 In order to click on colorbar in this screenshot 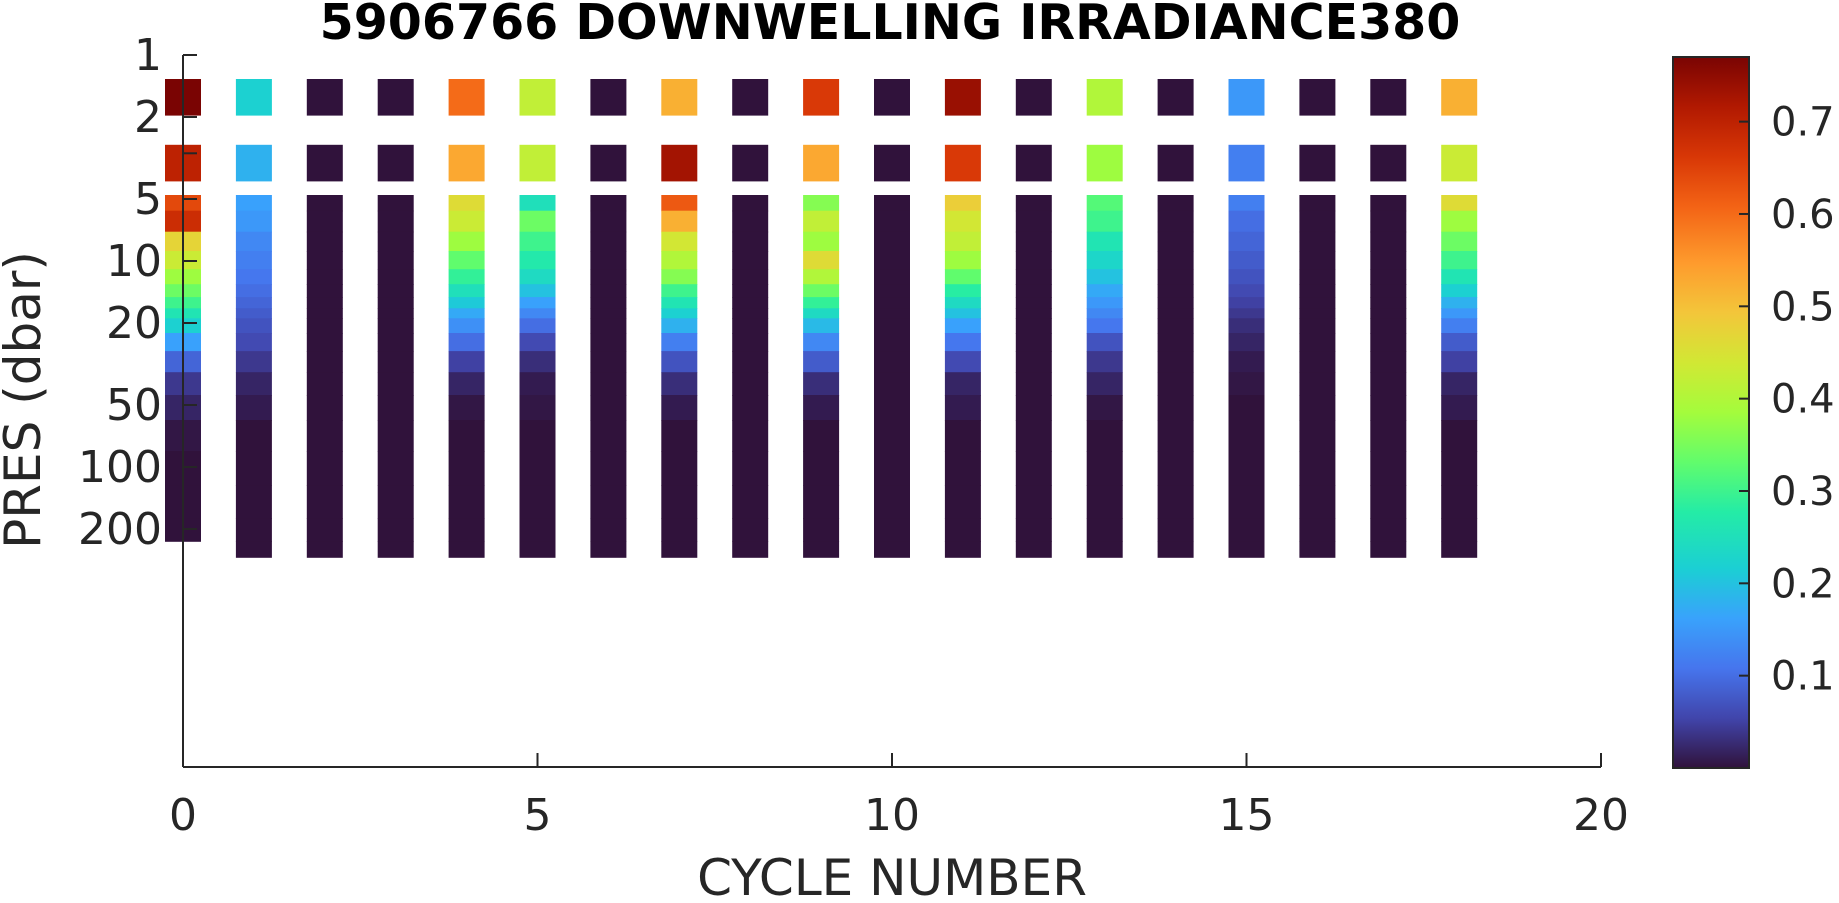, I will do `click(1711, 412)`.